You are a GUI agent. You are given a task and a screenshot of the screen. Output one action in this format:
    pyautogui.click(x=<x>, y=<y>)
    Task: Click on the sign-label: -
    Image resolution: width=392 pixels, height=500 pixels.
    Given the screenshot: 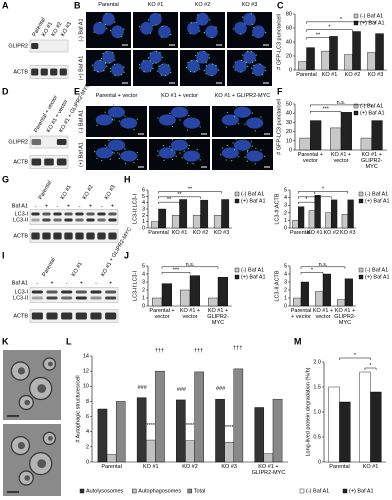 What is the action you would take?
    pyautogui.click(x=36, y=206)
    